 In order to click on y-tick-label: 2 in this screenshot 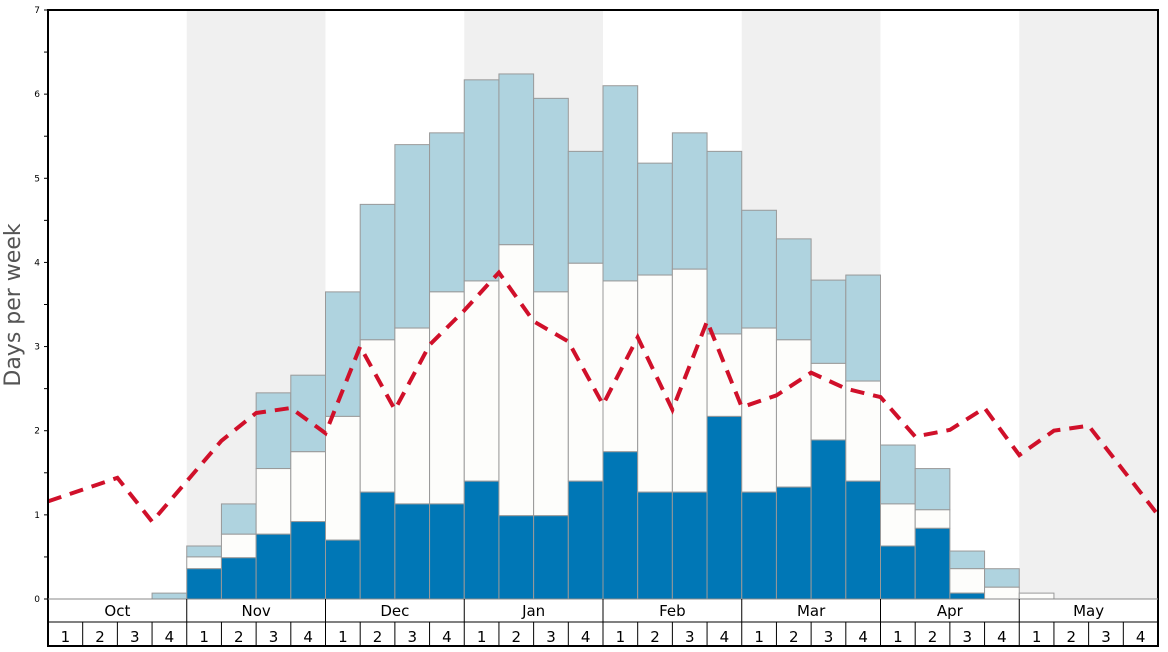, I will do `click(37, 432)`.